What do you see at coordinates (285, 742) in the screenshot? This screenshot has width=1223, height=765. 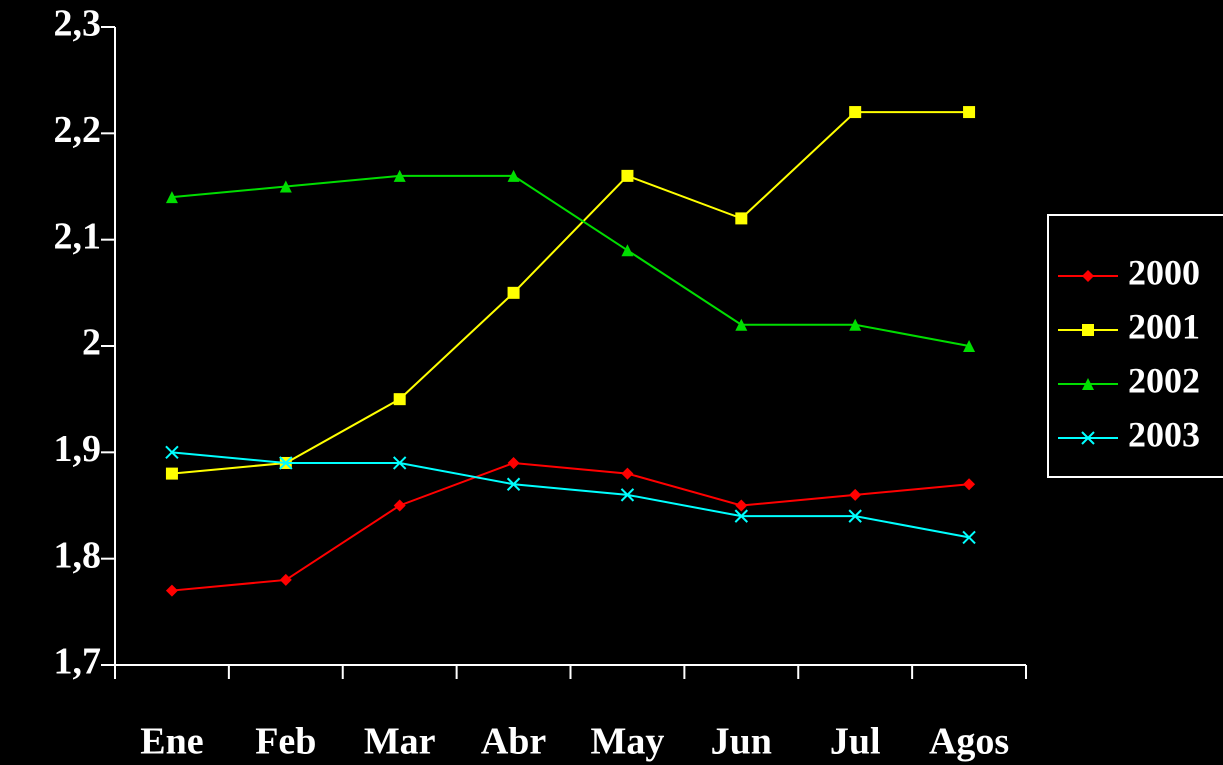 I see `x-tick-label: Feb` at bounding box center [285, 742].